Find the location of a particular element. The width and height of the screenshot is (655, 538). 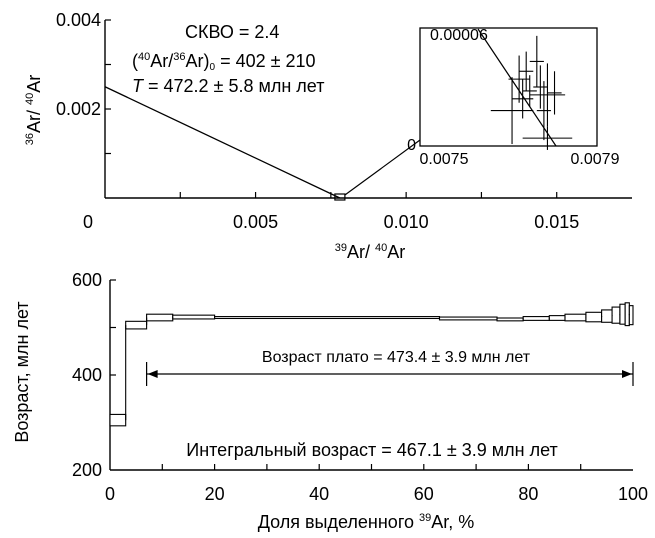

plateau-age-label: Возраст плато = 473.4 ± 3.9 млн лет is located at coordinates (396, 357).